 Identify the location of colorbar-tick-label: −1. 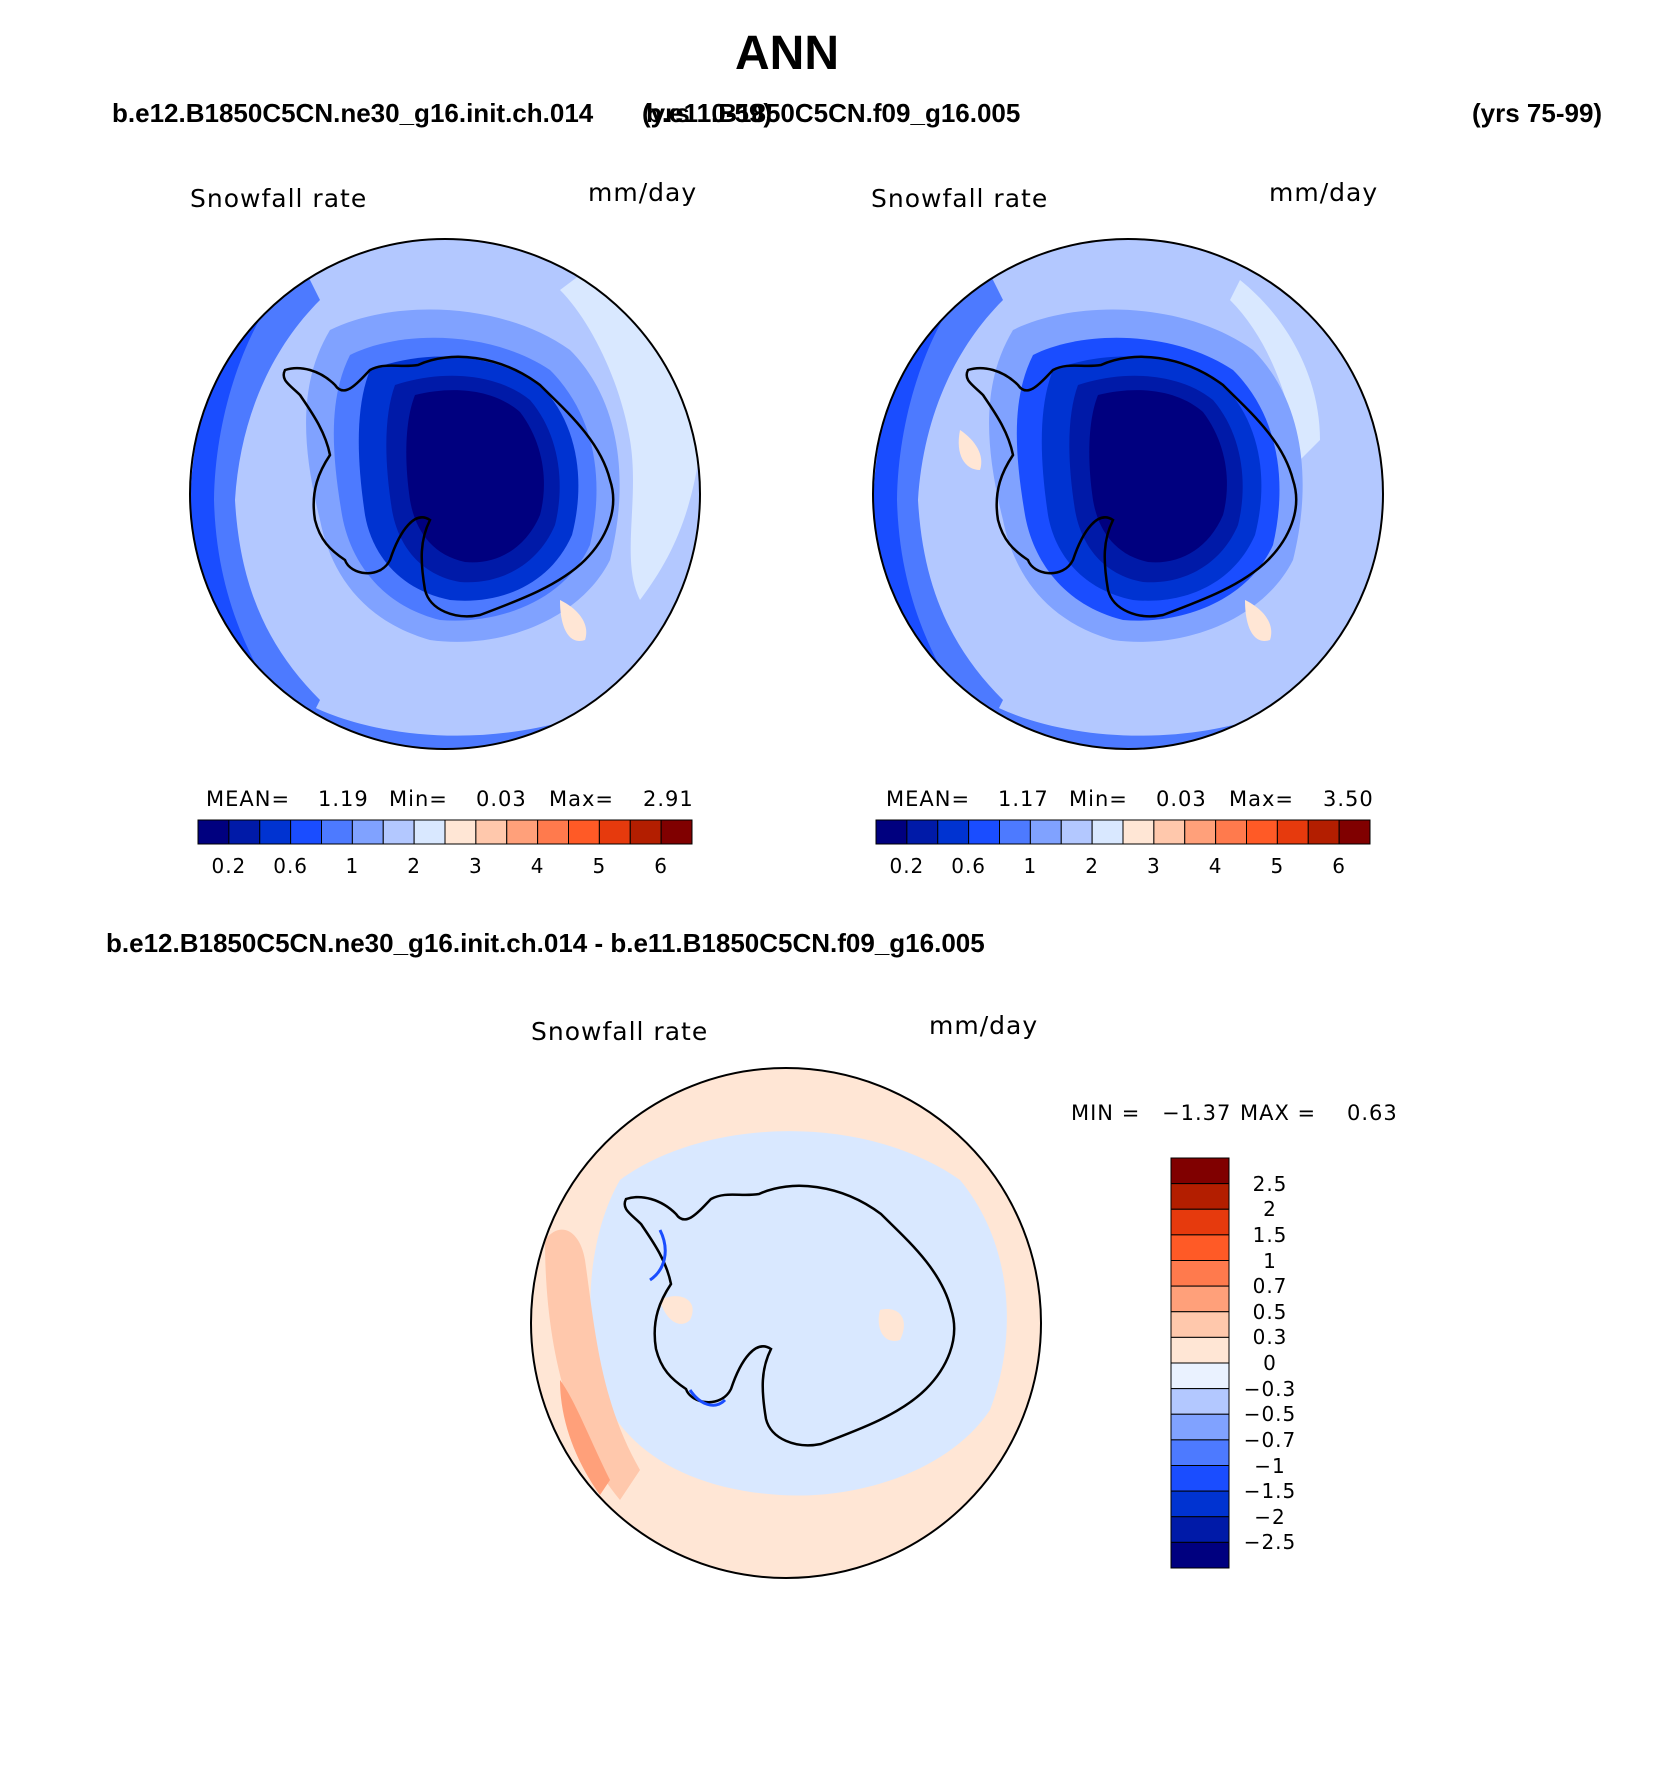
(1270, 1465).